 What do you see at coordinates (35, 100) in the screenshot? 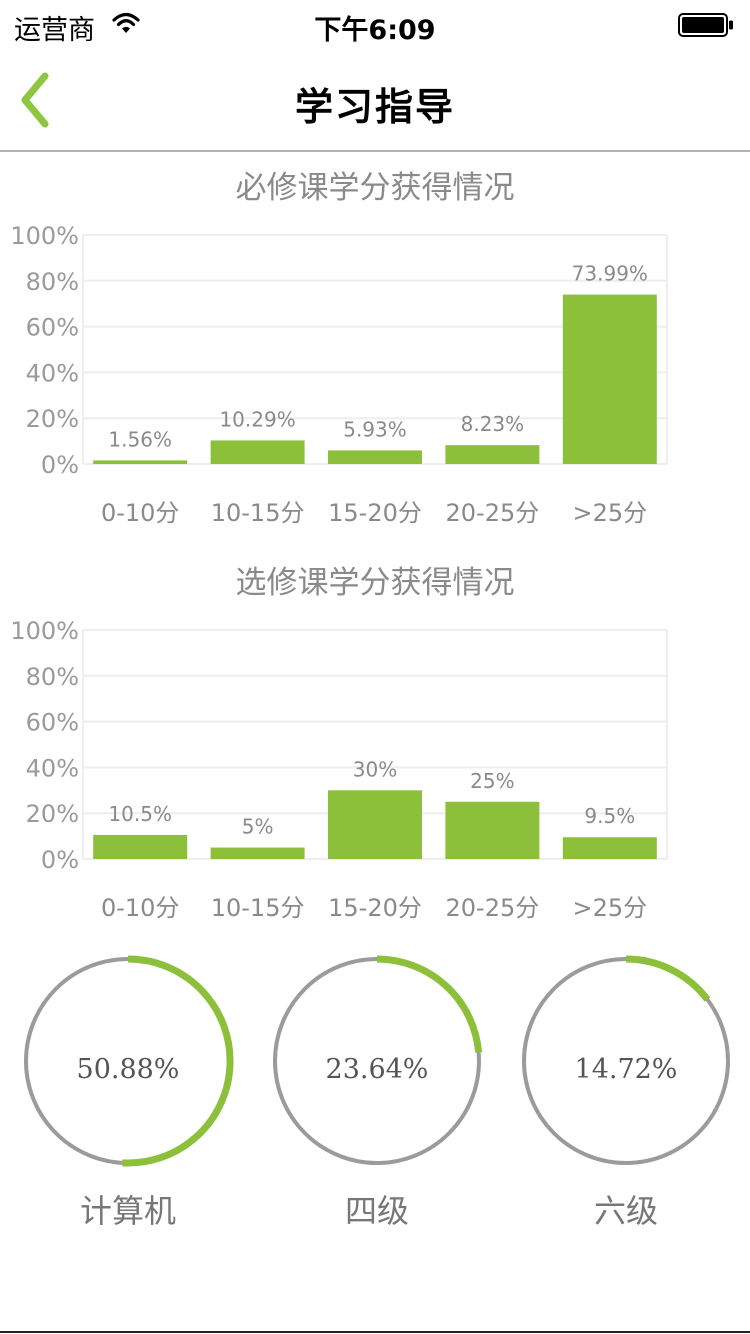
I see `chevron-left-icon` at bounding box center [35, 100].